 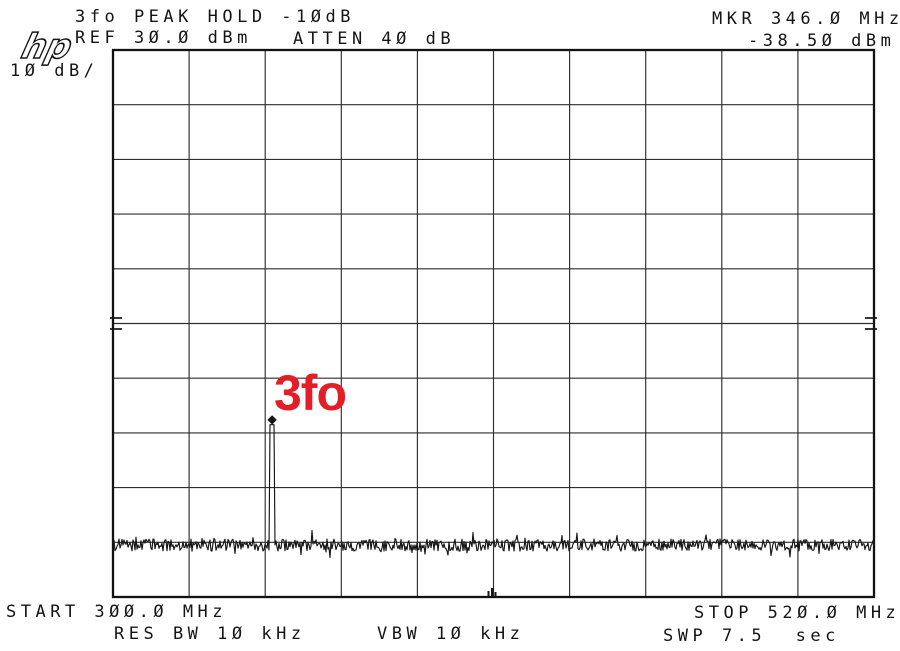 What do you see at coordinates (806, 19) in the screenshot?
I see `marker-freq-readout: MKR 346.Ø MHz` at bounding box center [806, 19].